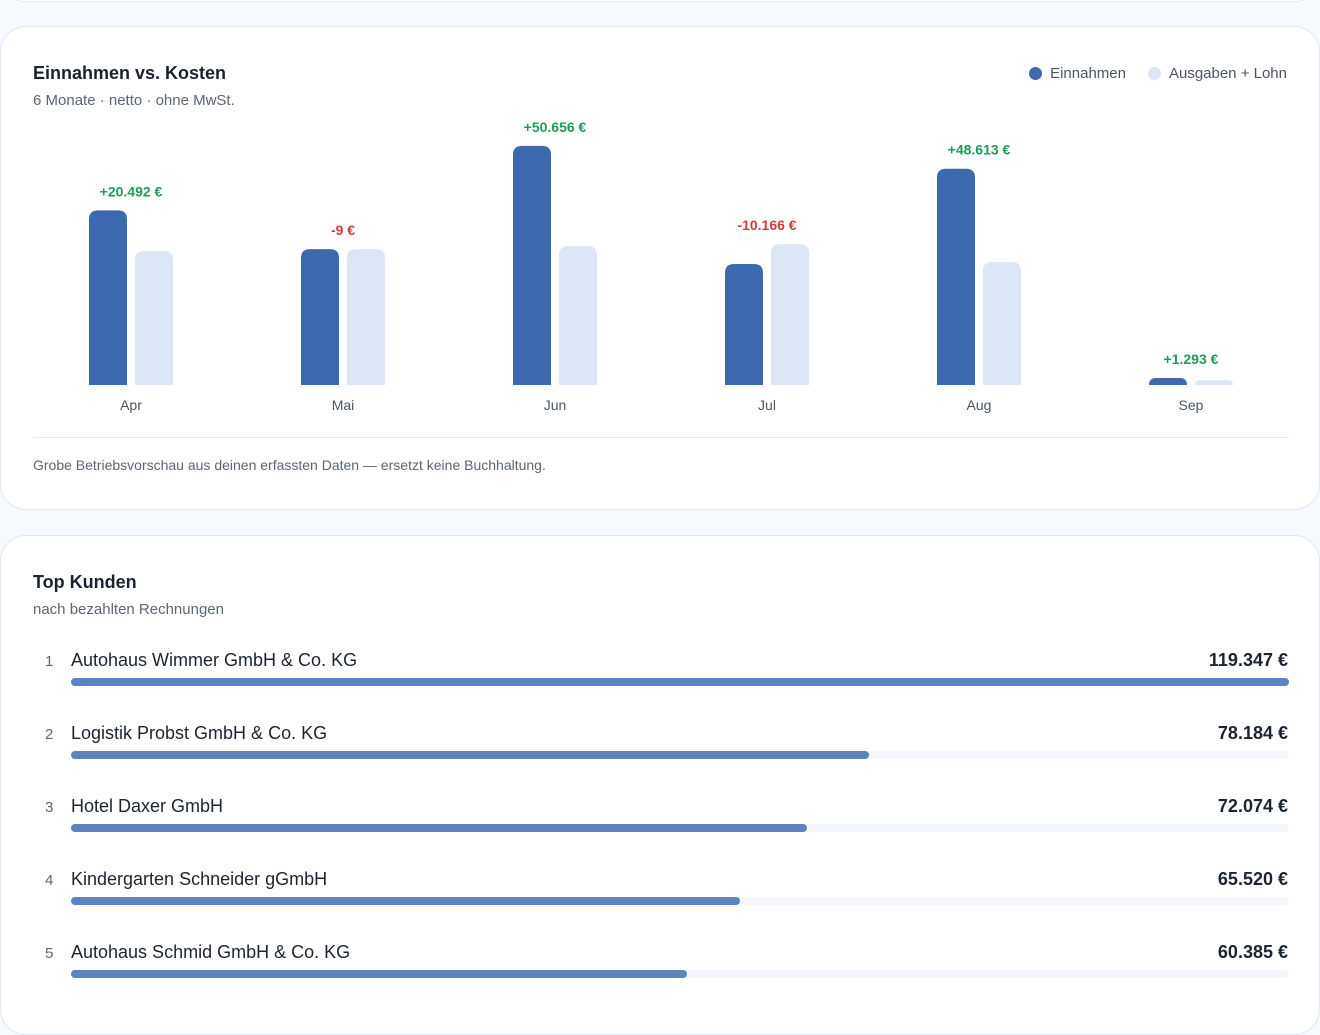 The width and height of the screenshot is (1320, 1035). I want to click on customer-row: 5 Autohaus Schmid GmbH & Co. KG 60.385 €, so click(660, 980).